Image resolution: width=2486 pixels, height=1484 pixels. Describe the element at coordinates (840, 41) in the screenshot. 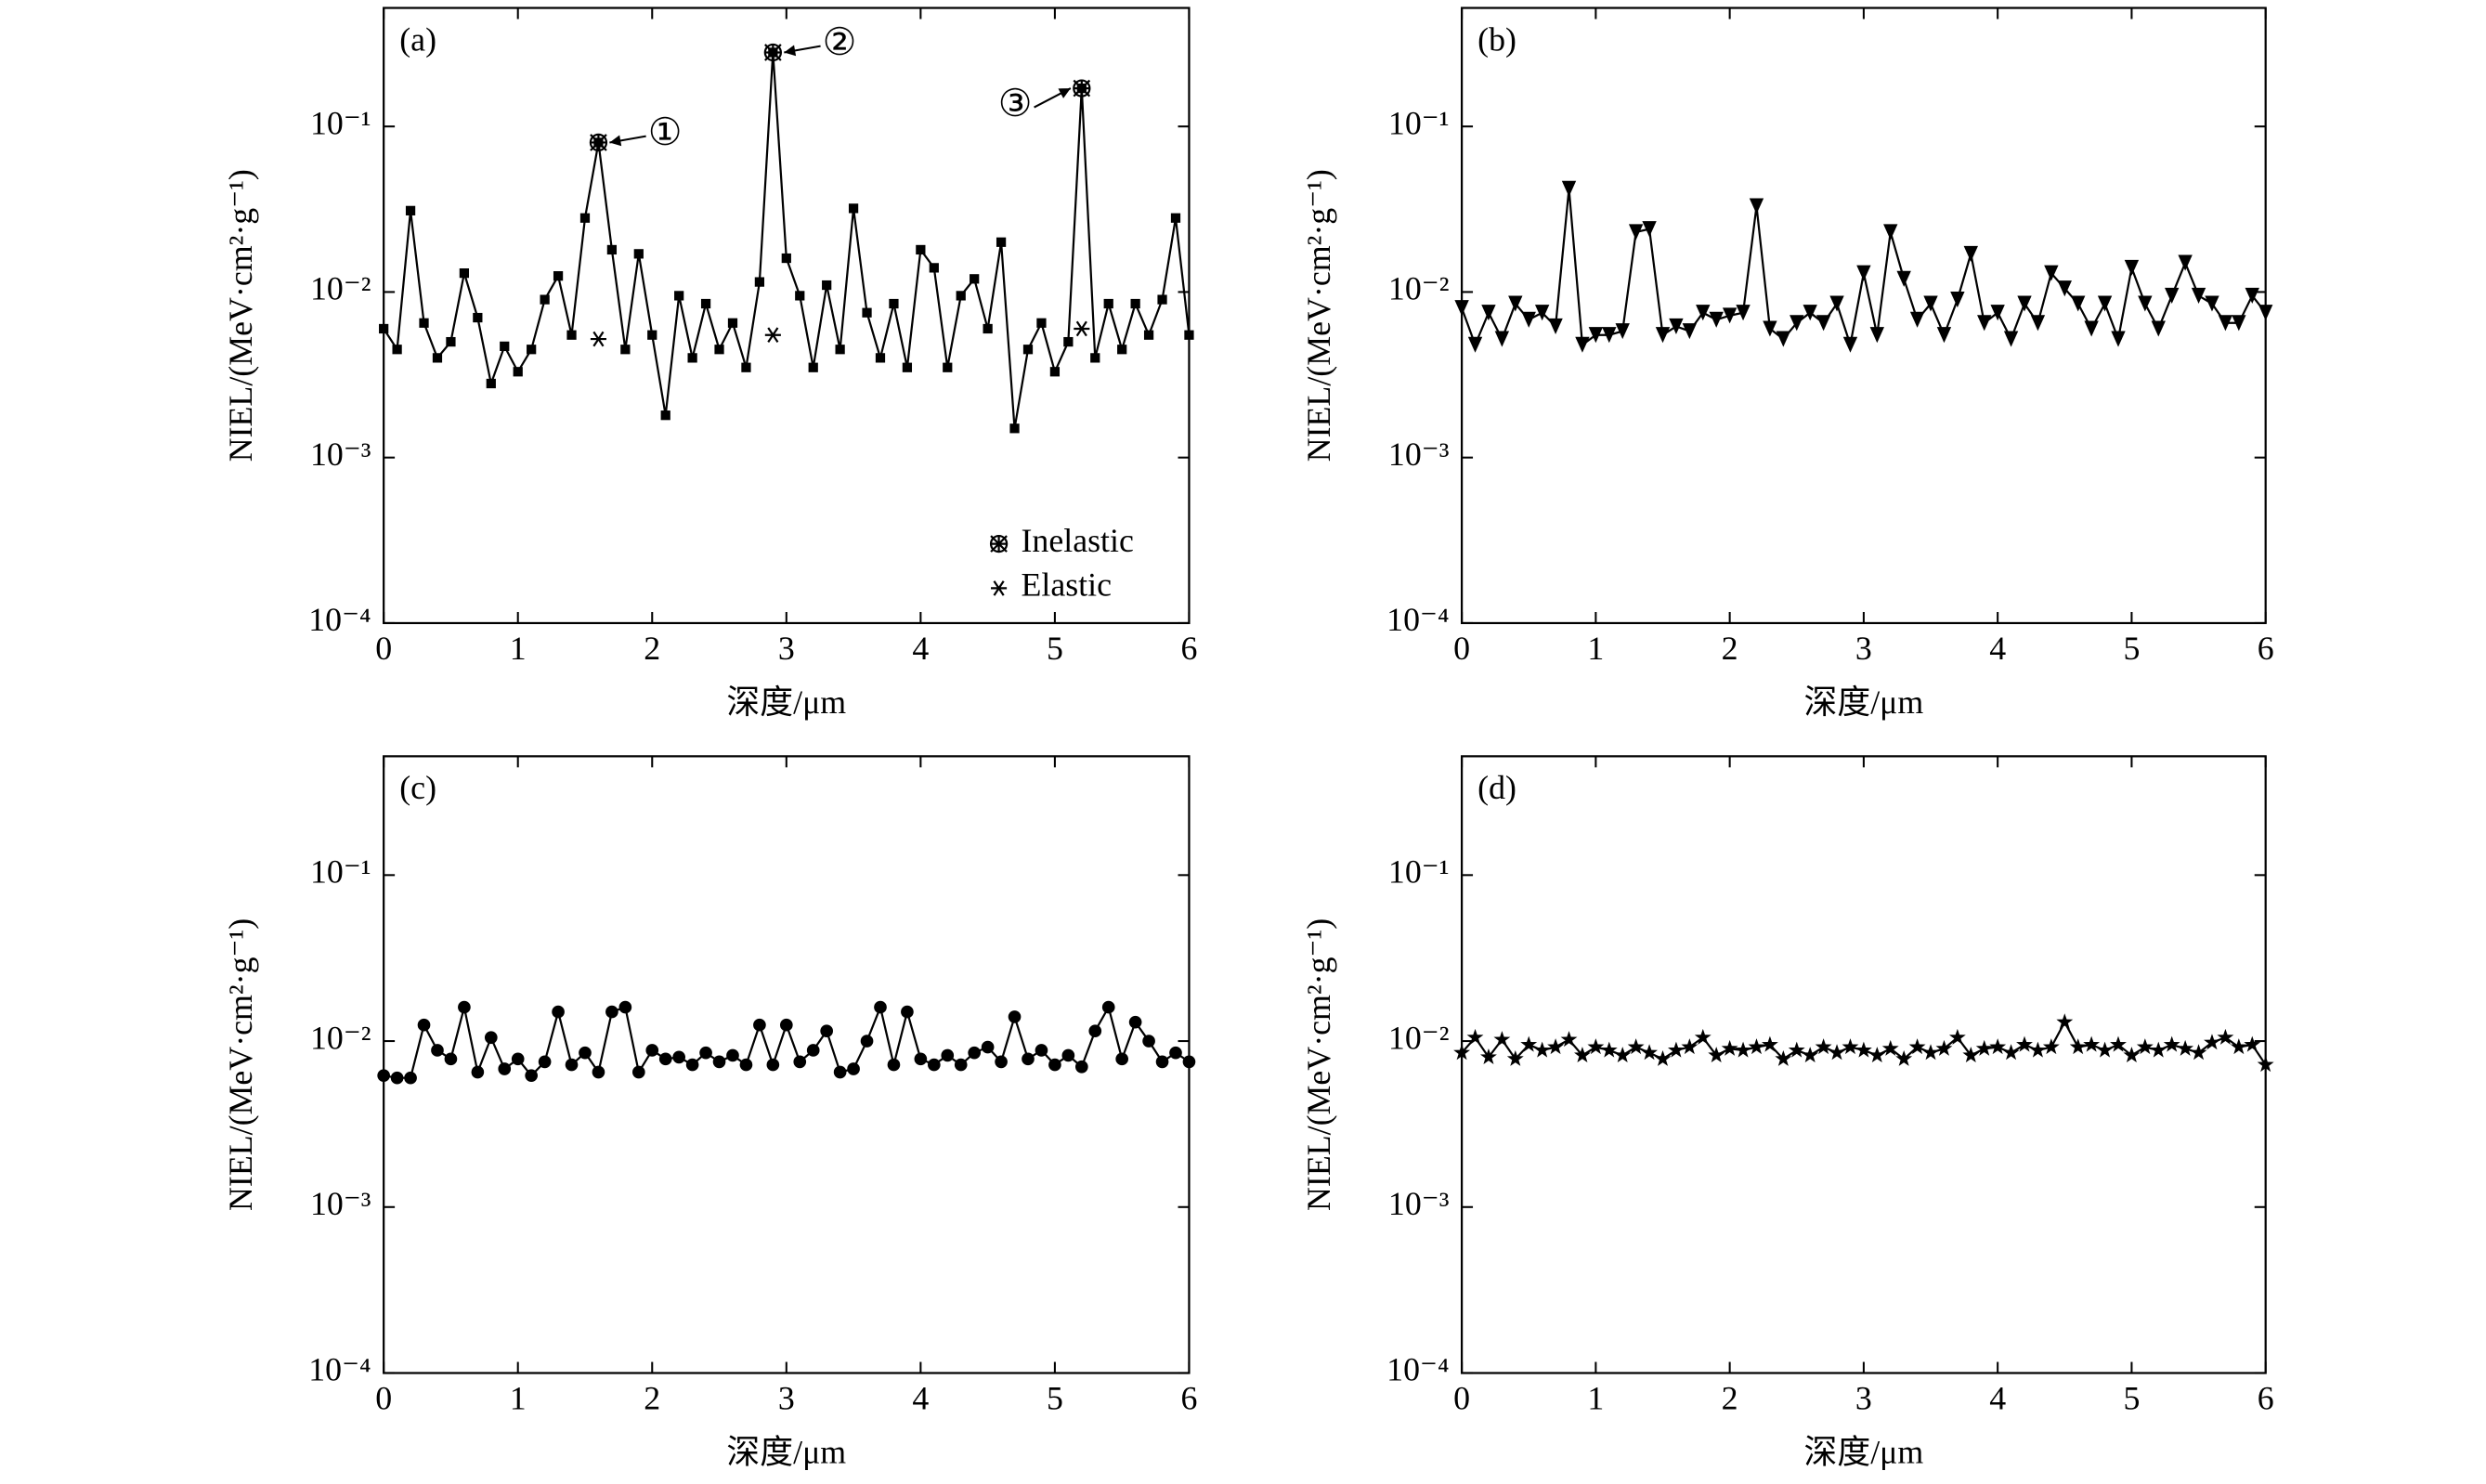

I see `annotation: ②` at that location.